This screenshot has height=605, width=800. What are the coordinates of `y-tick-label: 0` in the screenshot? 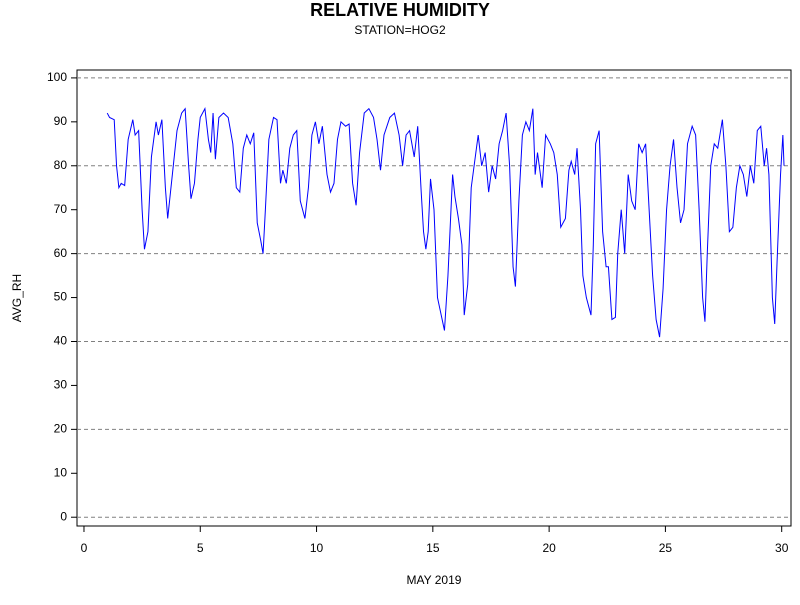 It's located at (63, 516).